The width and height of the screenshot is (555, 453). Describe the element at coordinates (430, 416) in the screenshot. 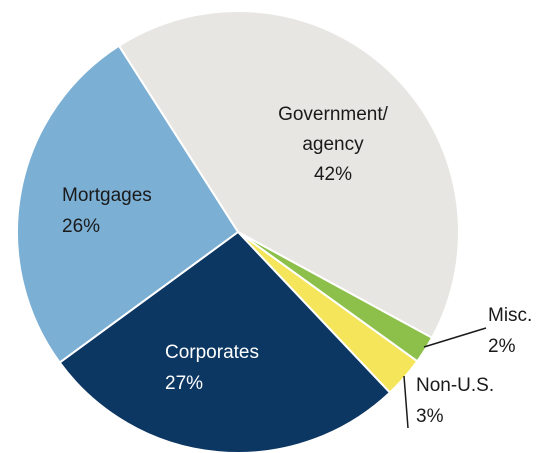

I see `slice-value-label: 3%` at that location.